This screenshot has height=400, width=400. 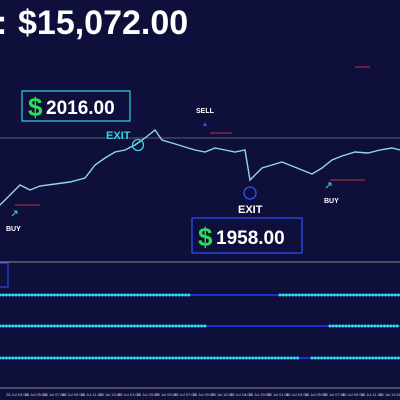 I want to click on time-label: 30 Jul 11:00, so click(x=372, y=394).